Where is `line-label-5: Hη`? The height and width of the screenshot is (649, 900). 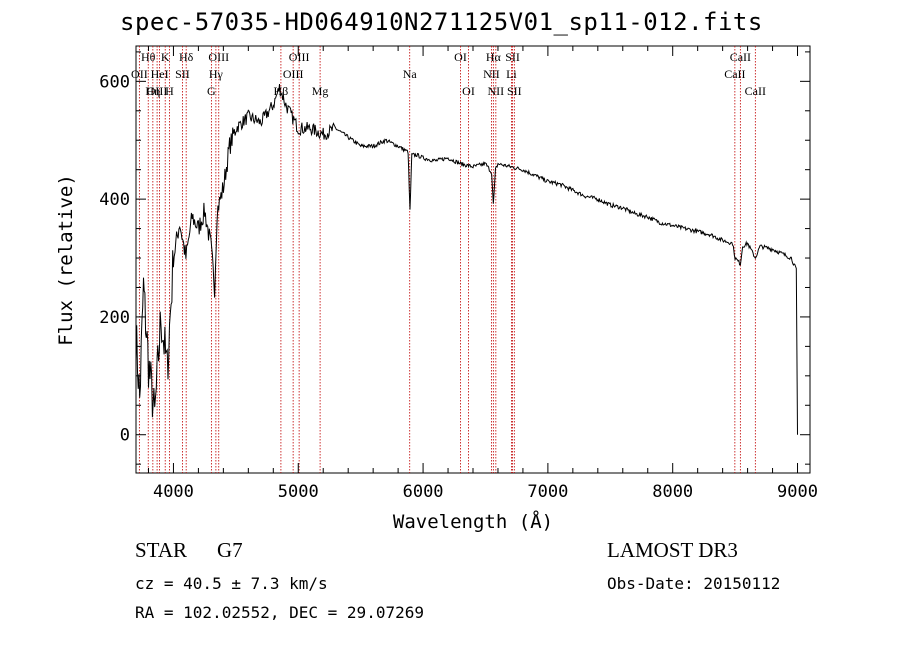
line-label-5: Hη is located at coordinates (152, 91).